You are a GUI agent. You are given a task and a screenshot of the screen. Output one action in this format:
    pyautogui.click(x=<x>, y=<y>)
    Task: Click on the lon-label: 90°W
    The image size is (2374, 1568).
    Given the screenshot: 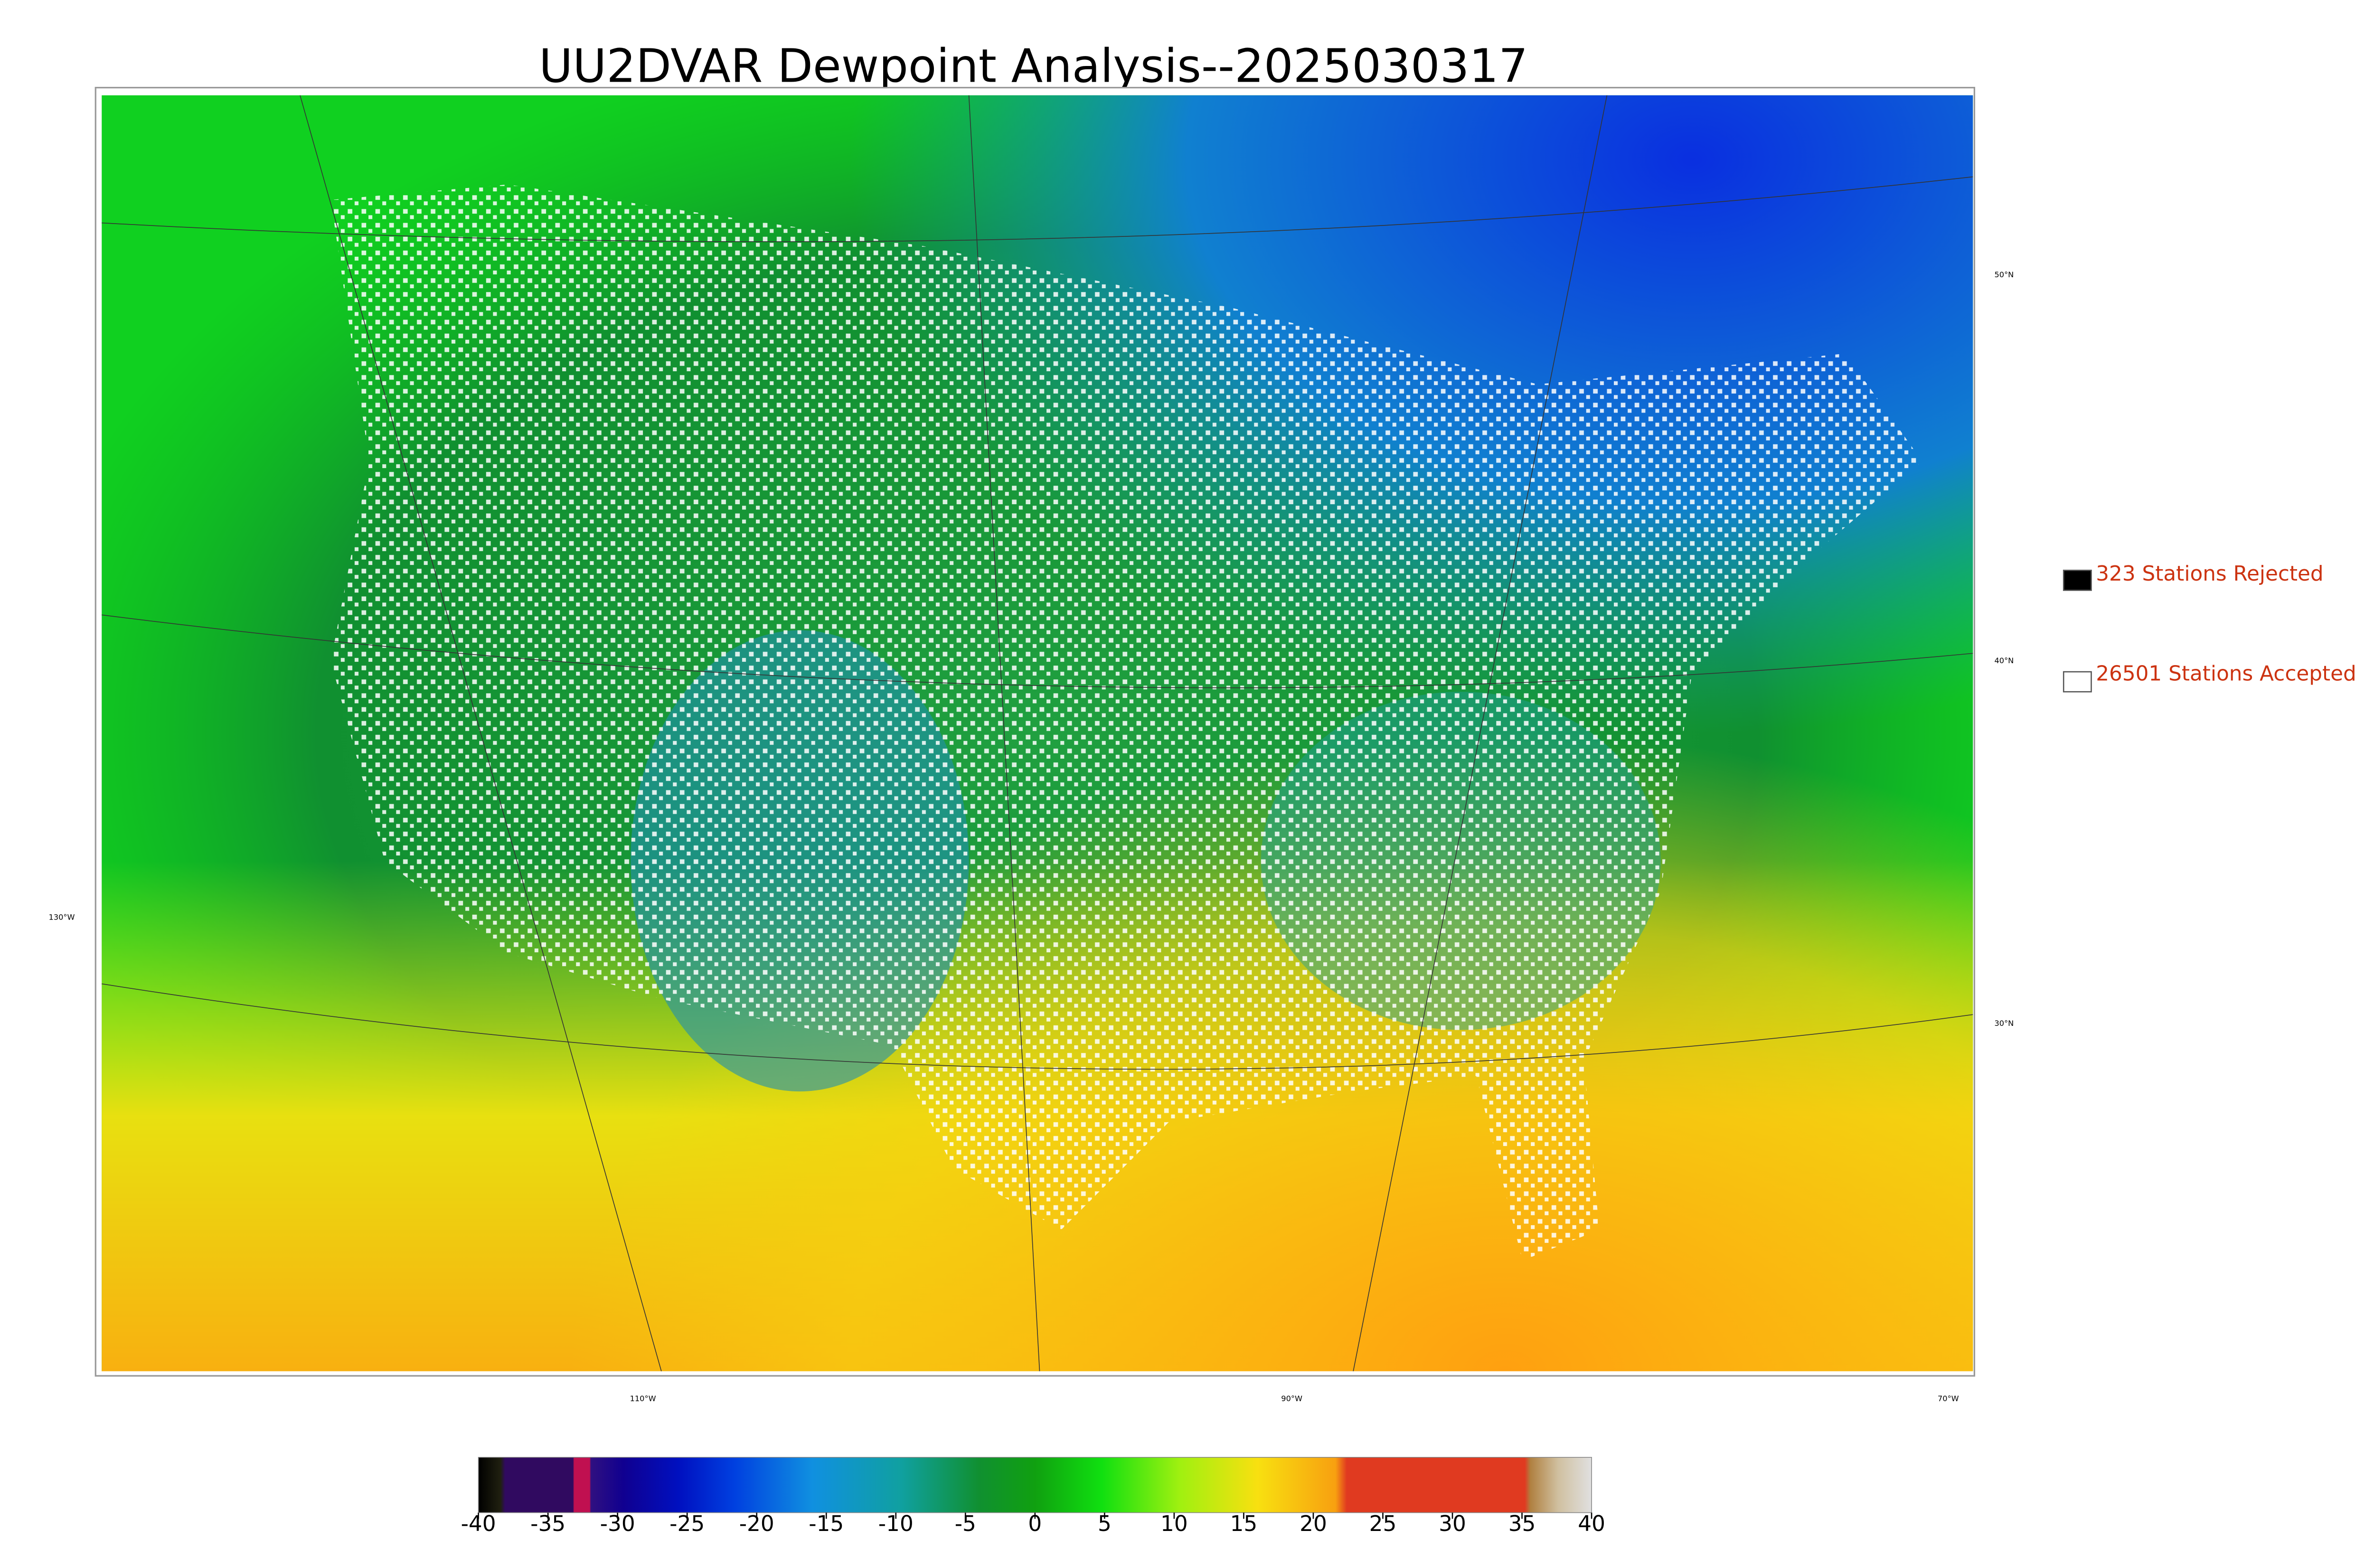 What is the action you would take?
    pyautogui.click(x=1291, y=1399)
    